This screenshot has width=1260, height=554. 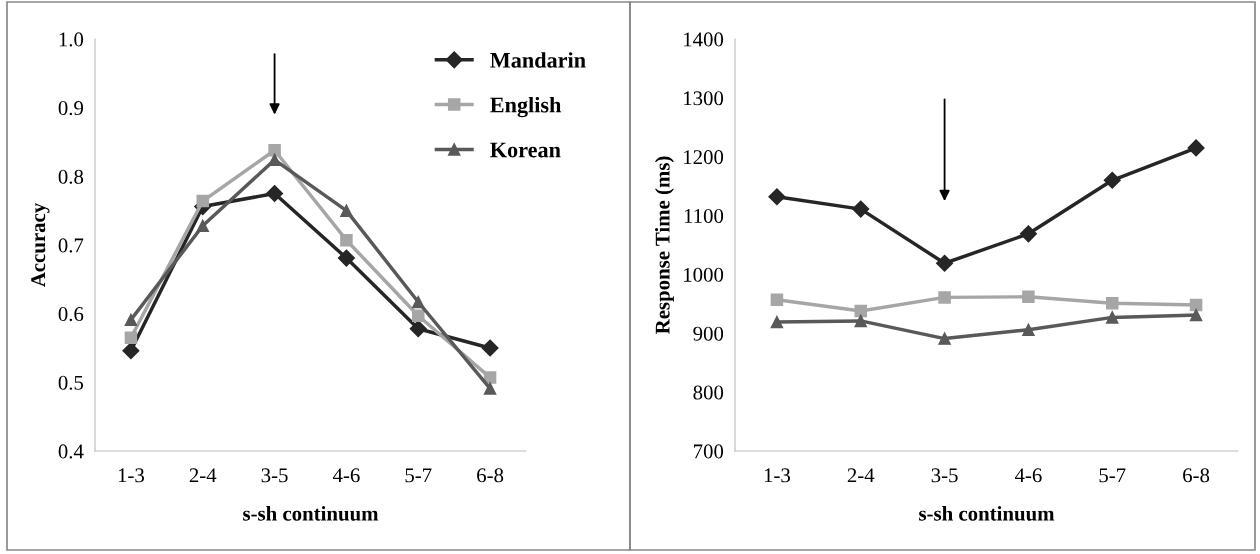 What do you see at coordinates (71, 176) in the screenshot?
I see `y-tick-label: 0.8` at bounding box center [71, 176].